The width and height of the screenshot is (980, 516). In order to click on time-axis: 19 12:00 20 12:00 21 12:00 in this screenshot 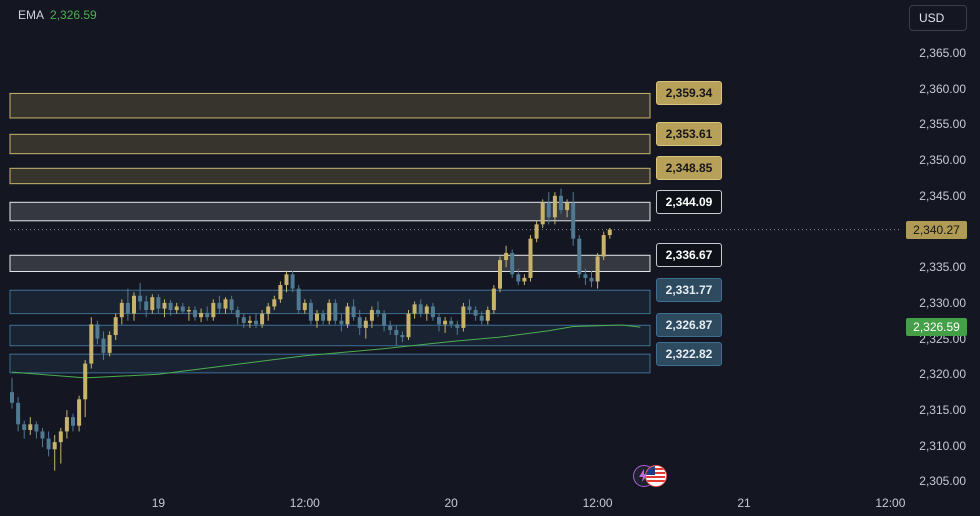, I will do `click(453, 502)`.